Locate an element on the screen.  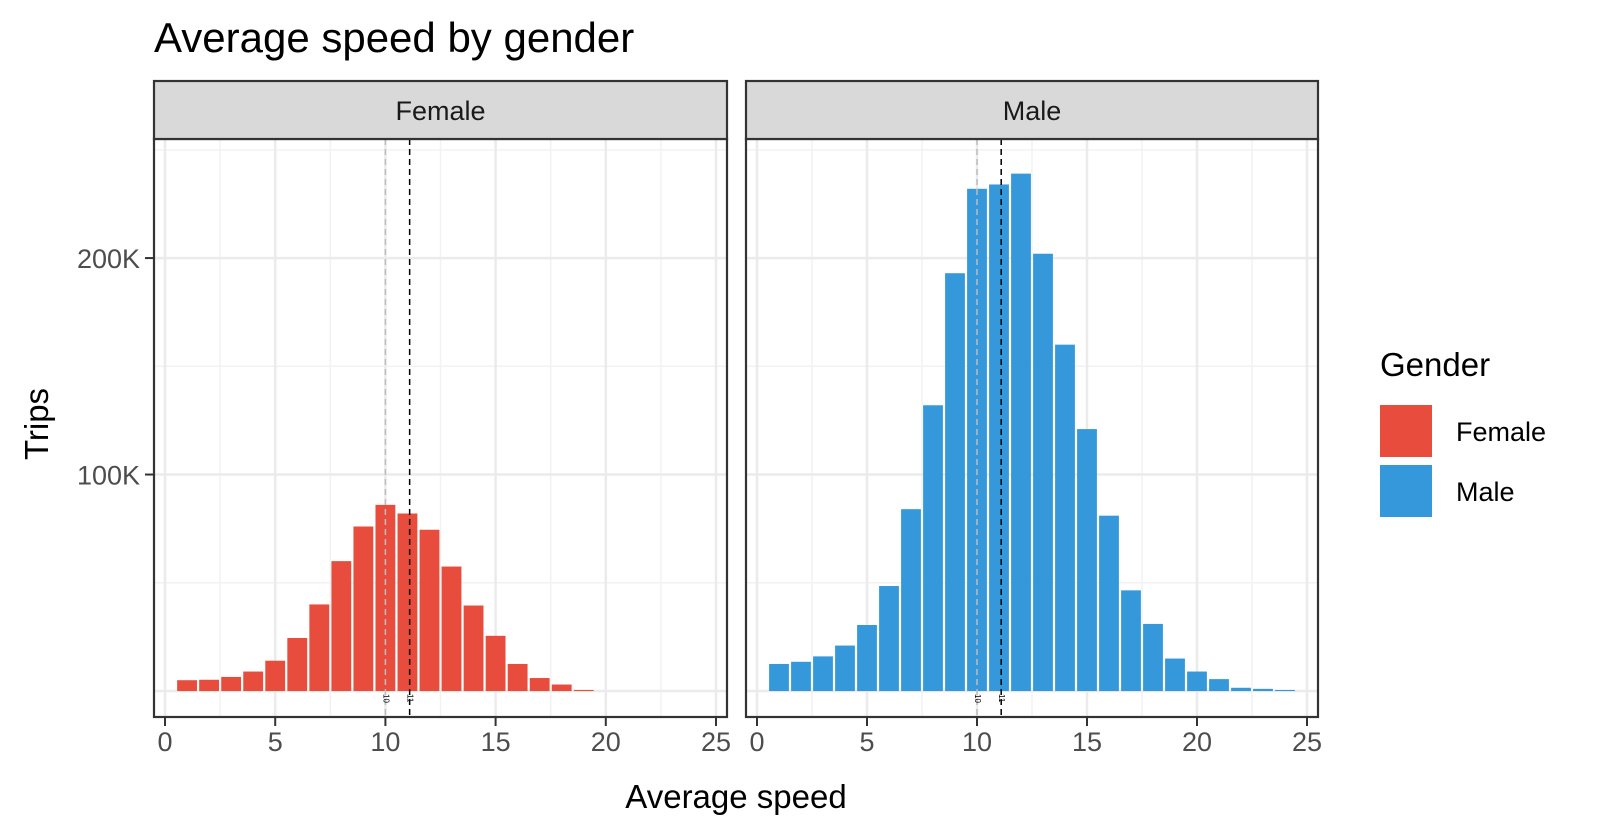
y-tick-label: 200K is located at coordinates (108, 259).